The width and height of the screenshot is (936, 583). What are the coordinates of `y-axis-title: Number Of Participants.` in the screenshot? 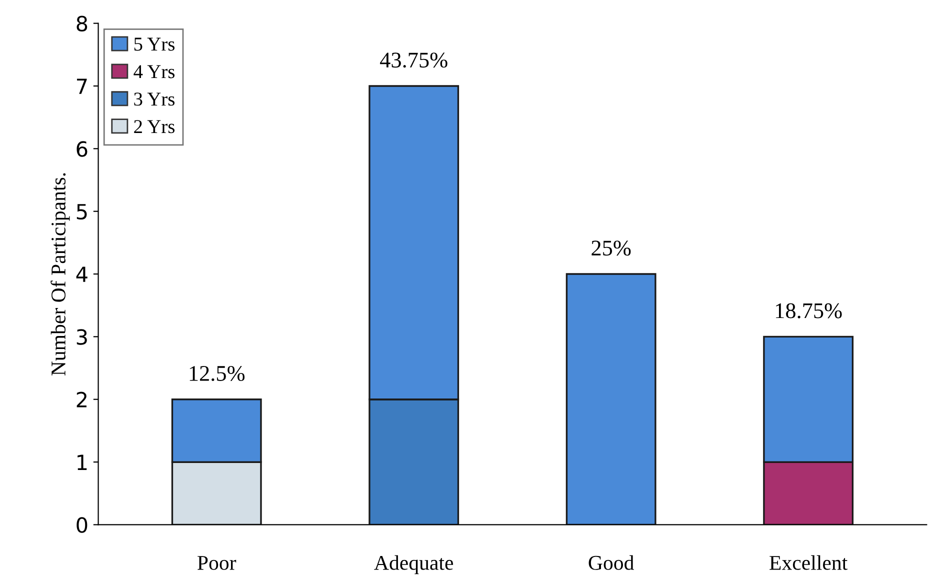 It's located at (60, 274).